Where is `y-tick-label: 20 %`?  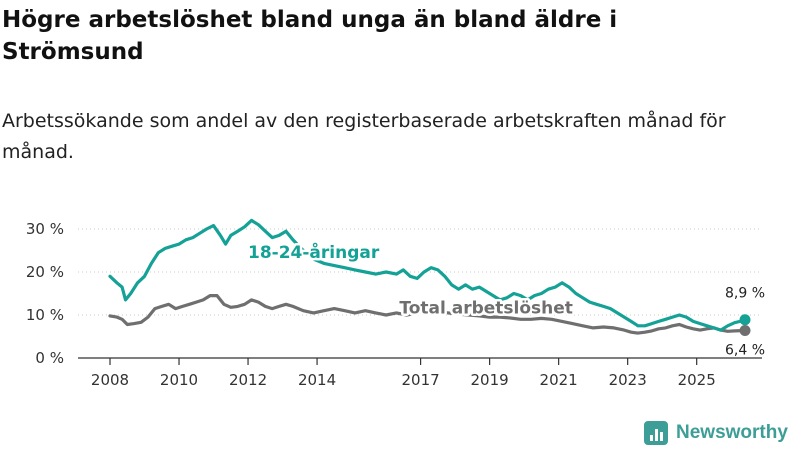
y-tick-label: 20 % is located at coordinates (45, 272).